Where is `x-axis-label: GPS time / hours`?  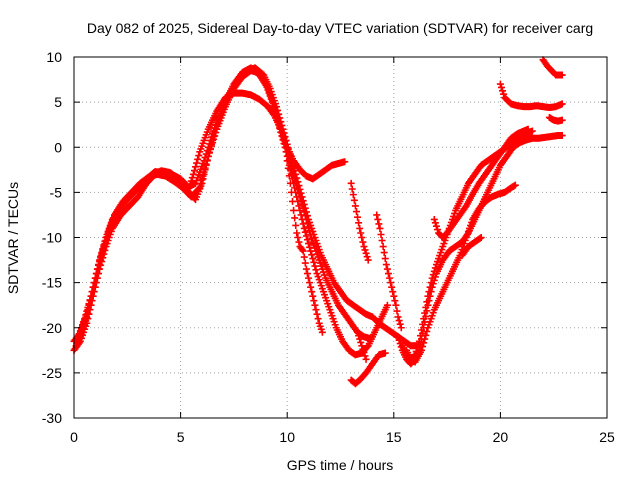
x-axis-label: GPS time / hours is located at coordinates (340, 465).